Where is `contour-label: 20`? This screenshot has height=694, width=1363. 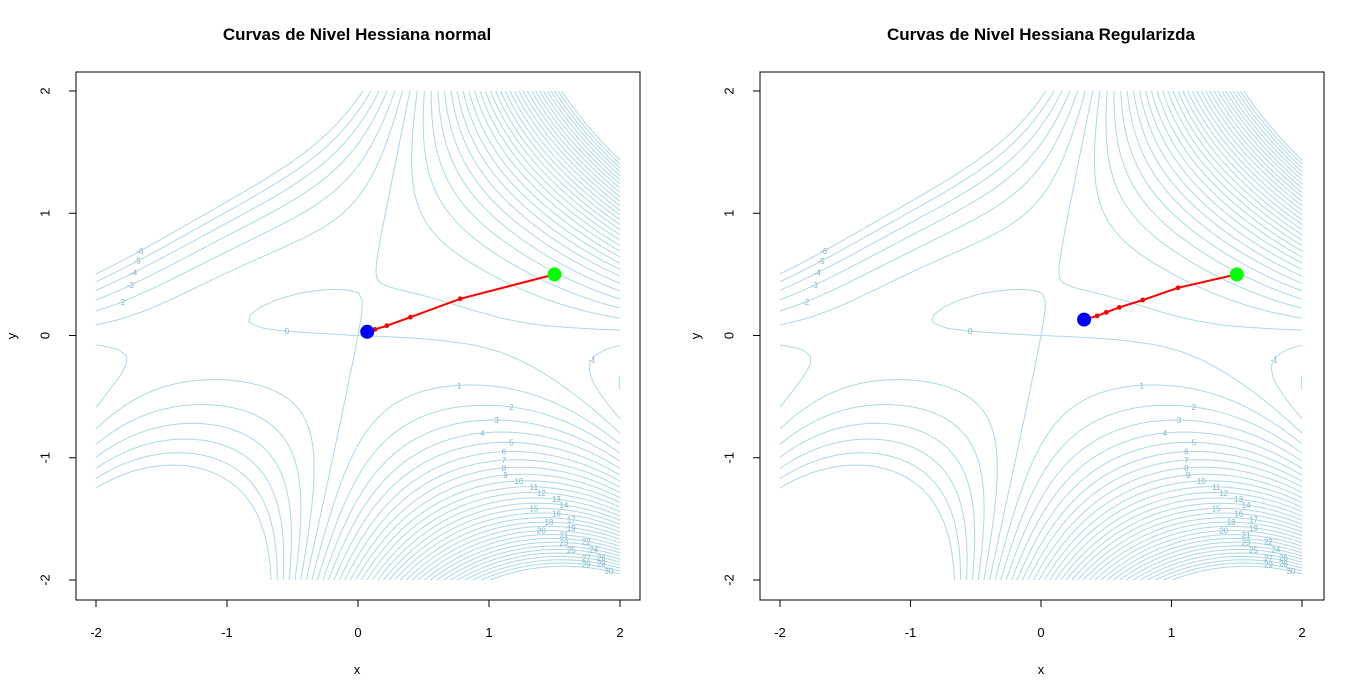
contour-label: 20 is located at coordinates (541, 531).